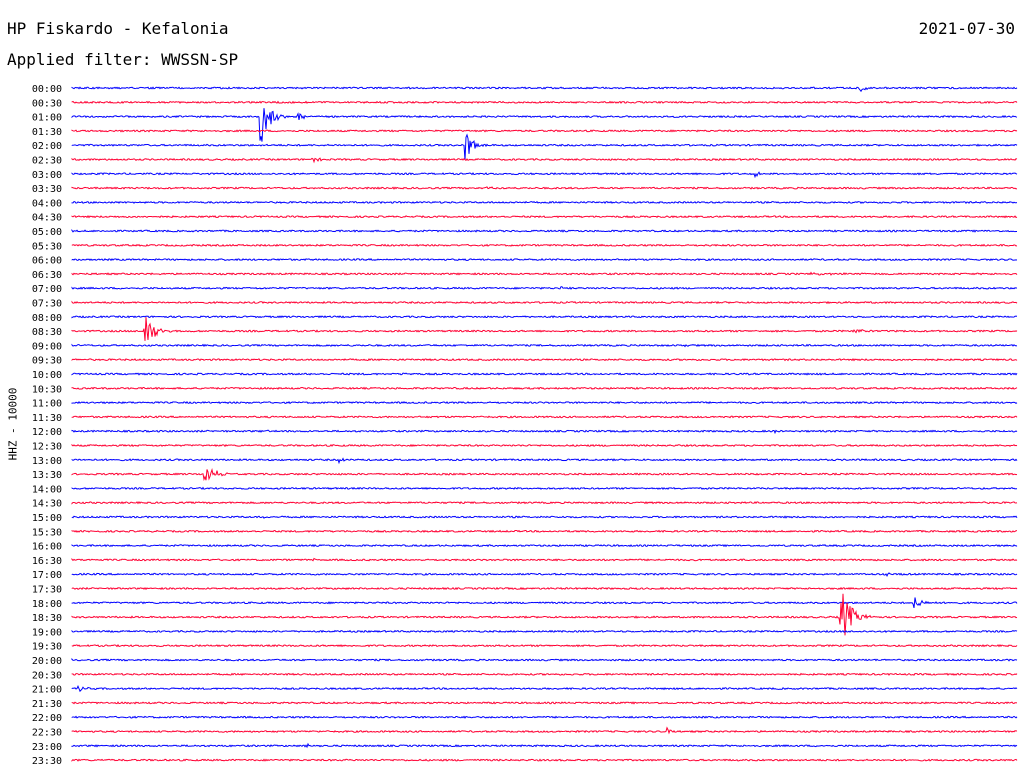 This screenshot has height=780, width=1024. I want to click on time-label: 15:00, so click(47, 518).